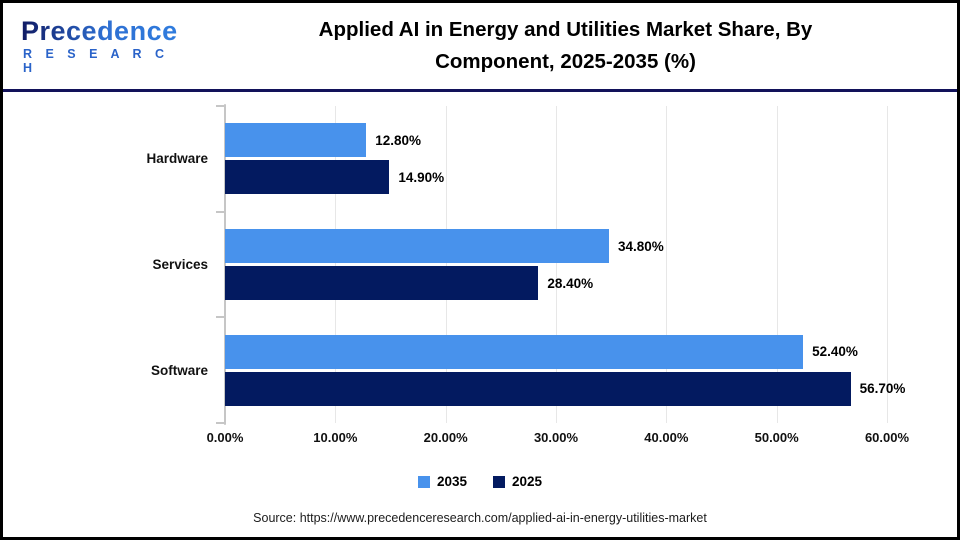 Image resolution: width=960 pixels, height=540 pixels. Describe the element at coordinates (882, 389) in the screenshot. I see `bar-value-label: 56.70%` at that location.